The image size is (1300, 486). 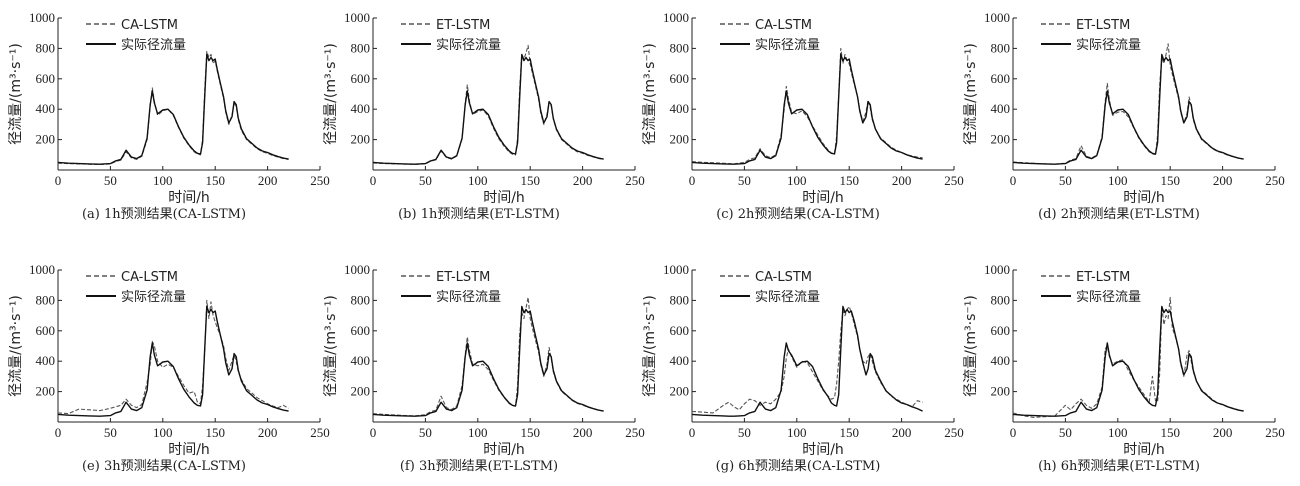 I want to click on panel-caption: (e) 3h预测结果(CA-LSTM), so click(x=164, y=466).